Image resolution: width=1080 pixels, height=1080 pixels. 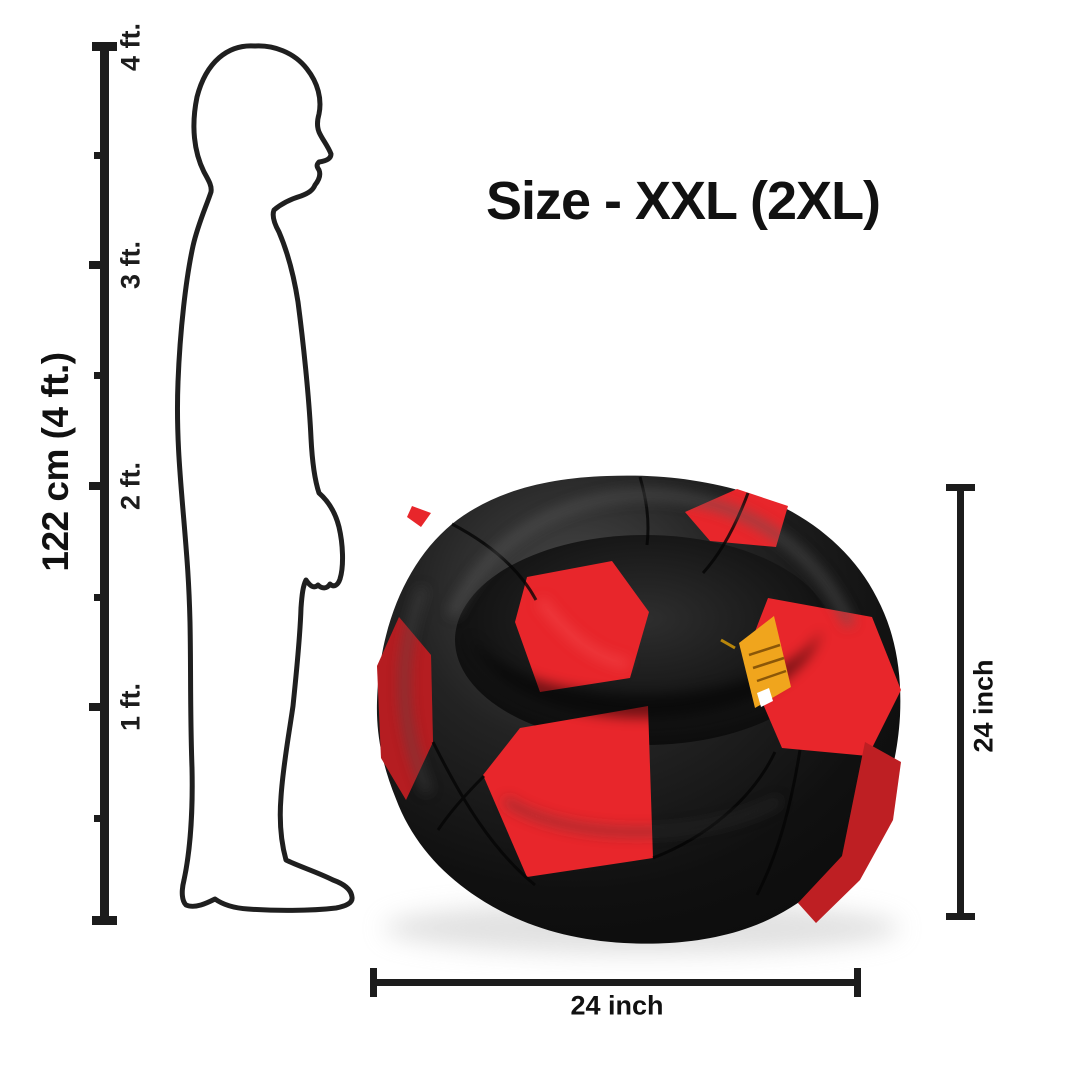 I want to click on red-panel-top-left-sliver, so click(x=419, y=516).